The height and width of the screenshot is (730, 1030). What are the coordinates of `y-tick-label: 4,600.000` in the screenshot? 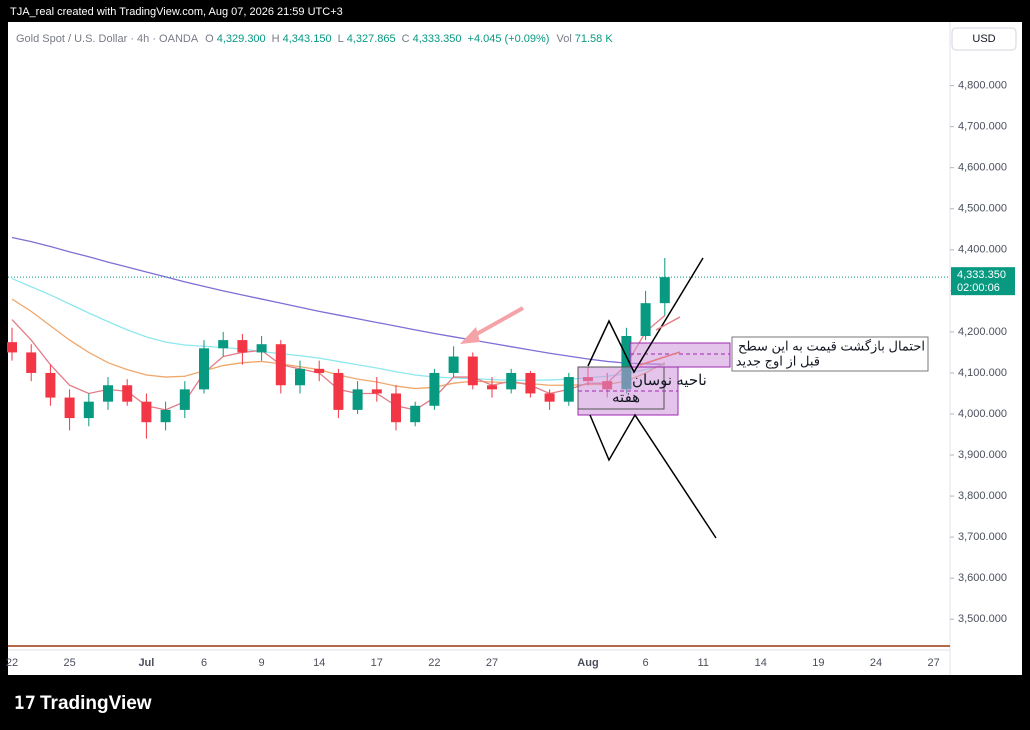 It's located at (982, 168).